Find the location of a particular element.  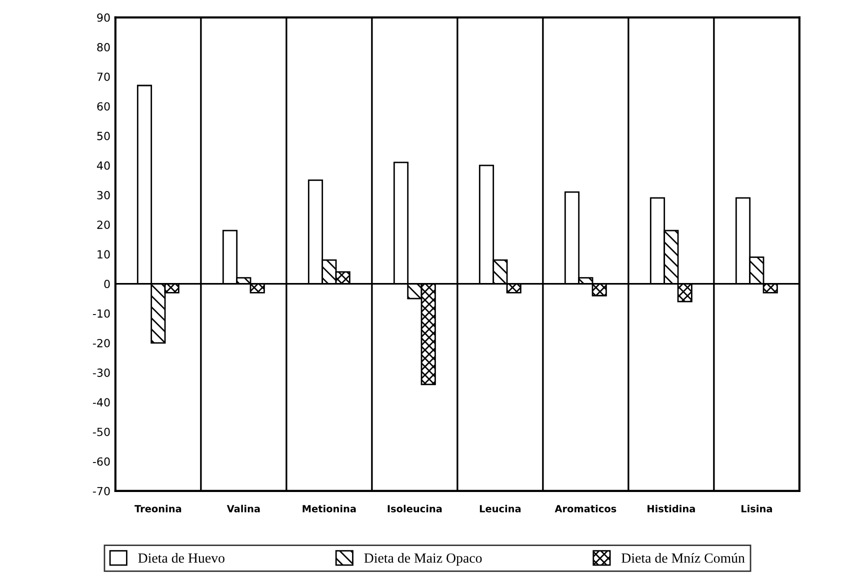

y-tick-label: 30 is located at coordinates (103, 195).